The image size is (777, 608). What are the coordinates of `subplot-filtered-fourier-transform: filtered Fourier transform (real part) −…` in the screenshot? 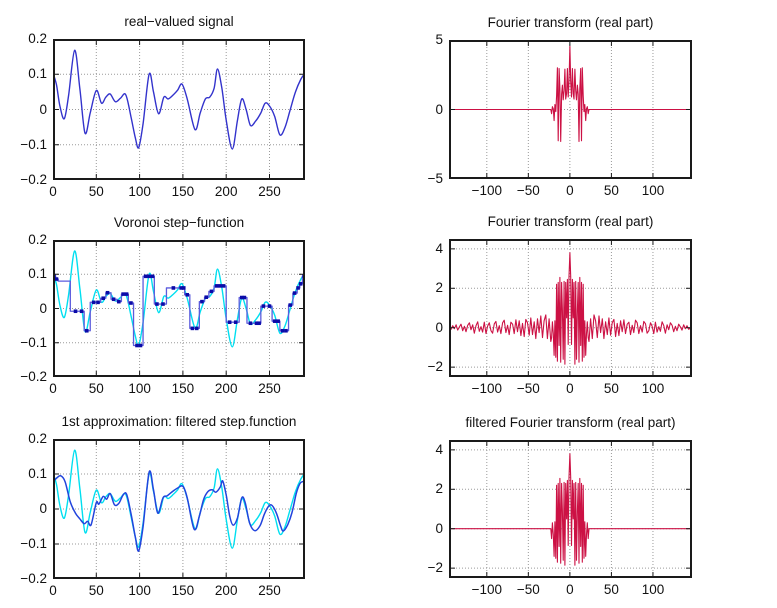 It's located at (560, 506).